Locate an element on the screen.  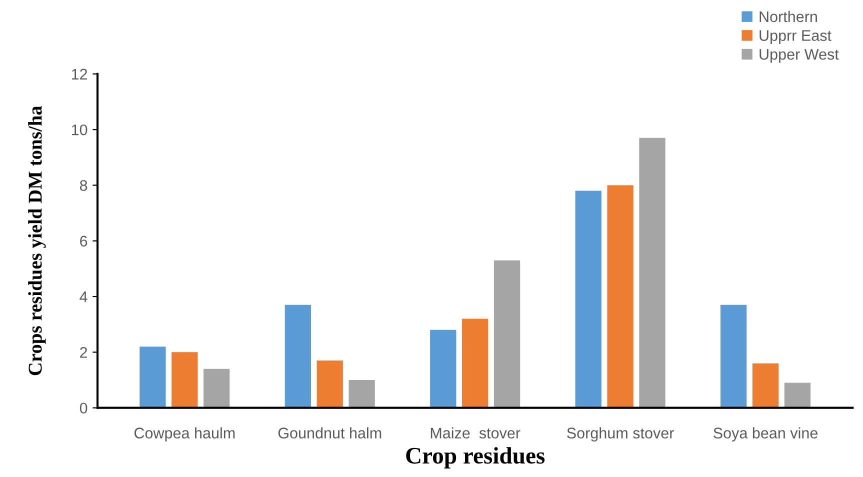
x-tick-label: Sorghum stover is located at coordinates (620, 434).